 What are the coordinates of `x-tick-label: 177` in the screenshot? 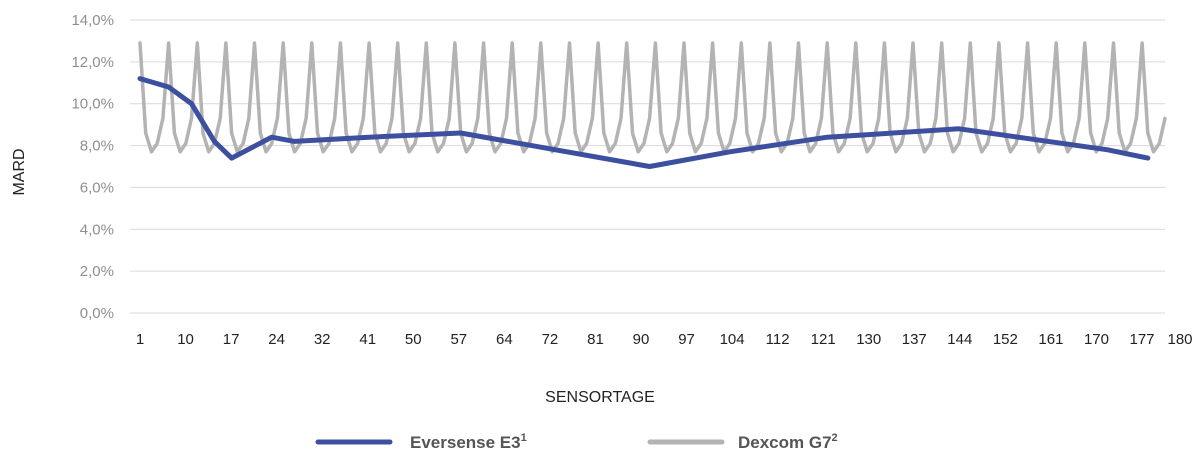 It's located at (1141, 339).